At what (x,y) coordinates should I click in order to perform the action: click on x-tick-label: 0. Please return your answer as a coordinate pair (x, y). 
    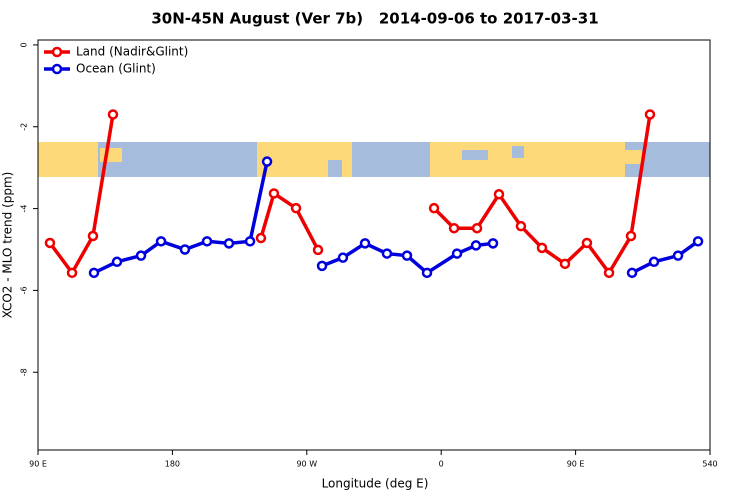
    Looking at the image, I should click on (441, 464).